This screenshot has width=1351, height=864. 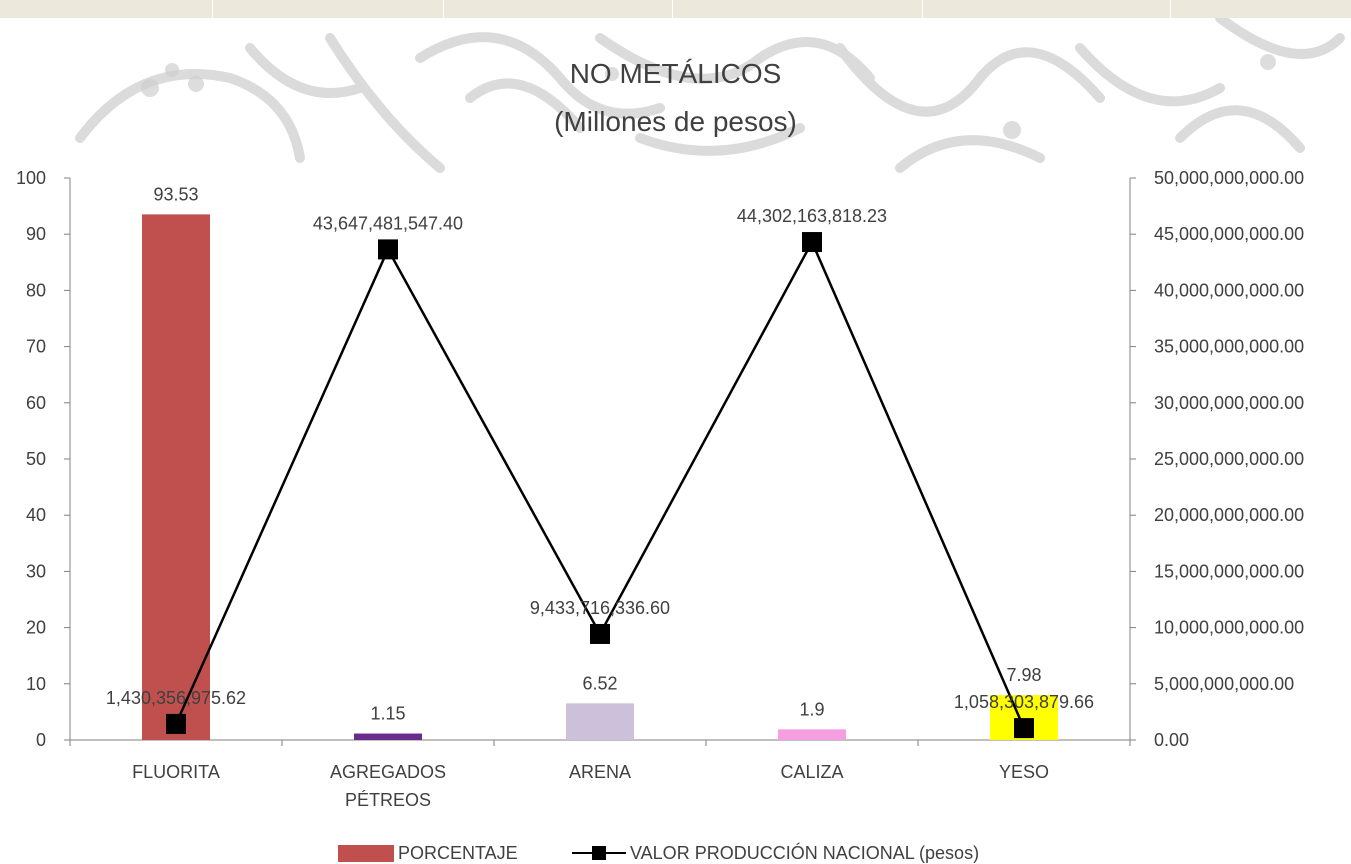 I want to click on bar-data-label: 1.15, so click(x=387, y=714).